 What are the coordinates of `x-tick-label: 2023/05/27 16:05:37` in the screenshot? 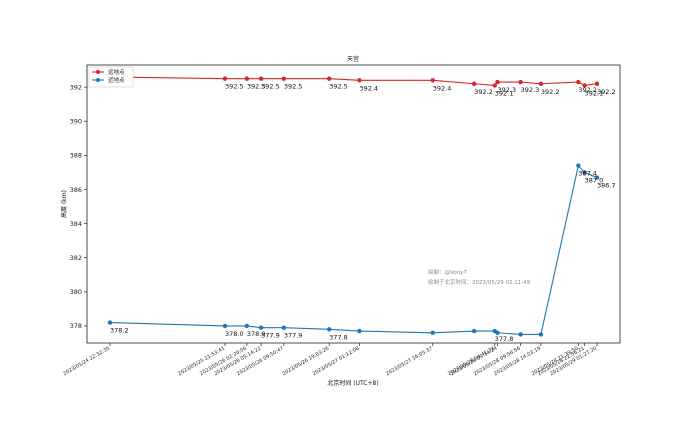 It's located at (409, 362).